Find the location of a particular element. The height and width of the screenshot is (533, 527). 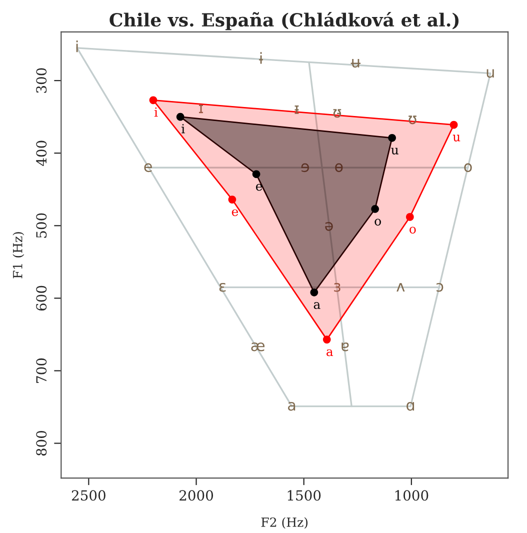

y-axis-title: F1 (Hz) is located at coordinates (18, 255).